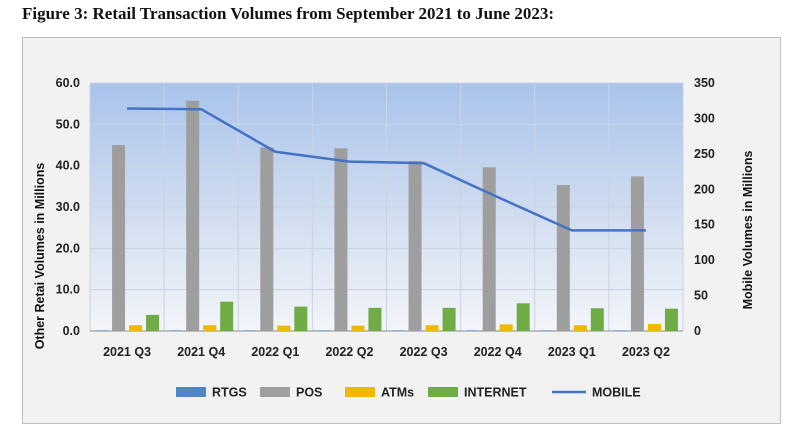  Describe the element at coordinates (68, 124) in the screenshot. I see `y-tick-label: 50.0` at that location.